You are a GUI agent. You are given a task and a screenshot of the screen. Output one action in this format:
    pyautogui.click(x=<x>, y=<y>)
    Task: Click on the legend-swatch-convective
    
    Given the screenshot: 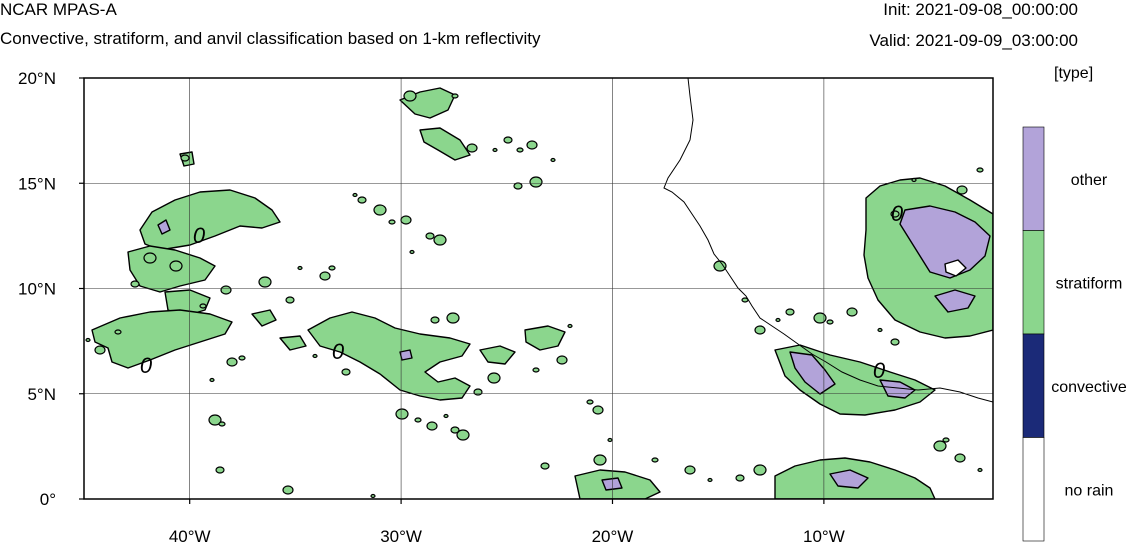 What is the action you would take?
    pyautogui.click(x=1033, y=385)
    